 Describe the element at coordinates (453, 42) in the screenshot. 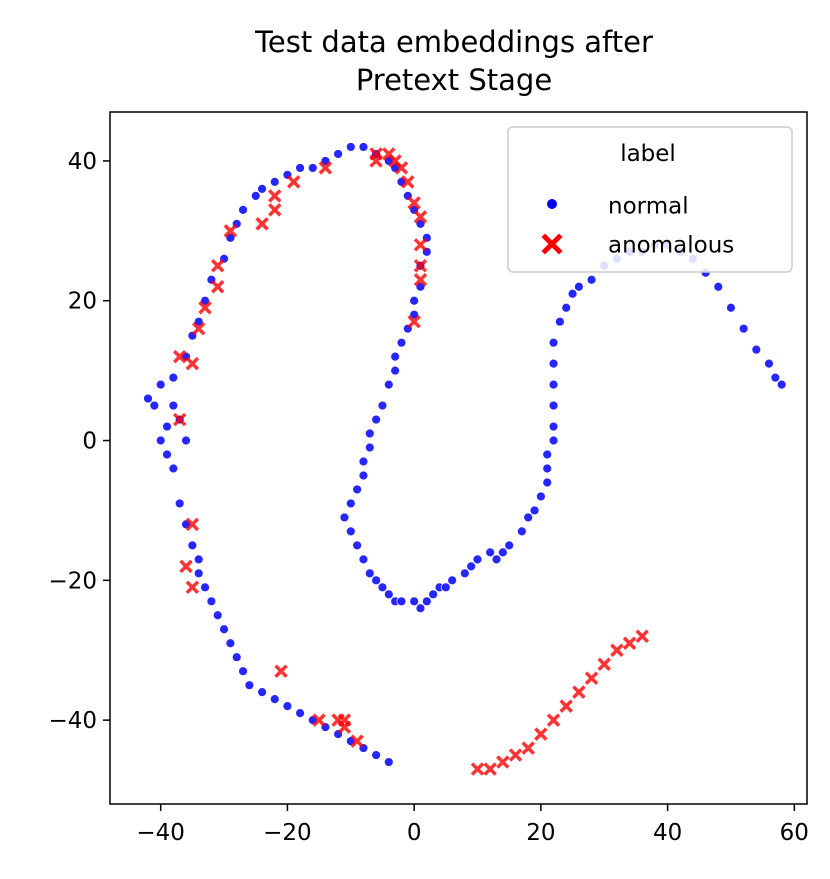

I see `chart-title-line-1: Test data embeddings after` at that location.